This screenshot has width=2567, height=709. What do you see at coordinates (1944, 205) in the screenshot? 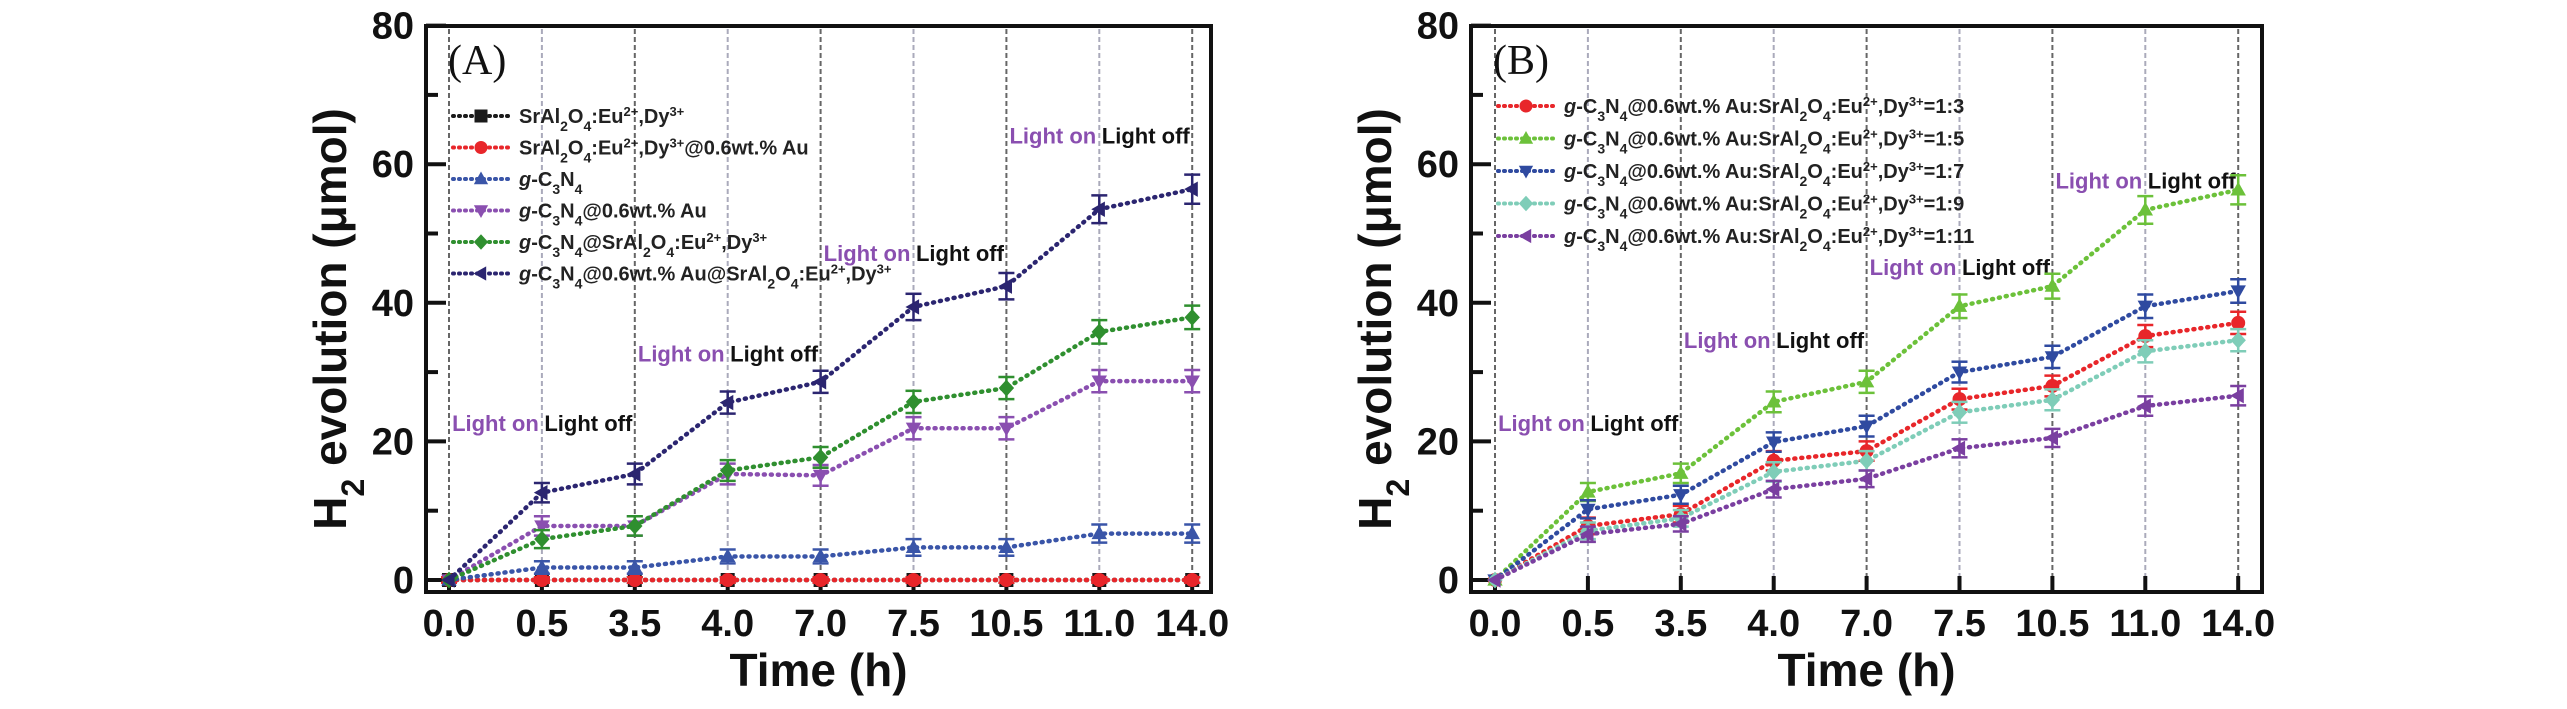
I see `text-span: =1:9` at bounding box center [1944, 205].